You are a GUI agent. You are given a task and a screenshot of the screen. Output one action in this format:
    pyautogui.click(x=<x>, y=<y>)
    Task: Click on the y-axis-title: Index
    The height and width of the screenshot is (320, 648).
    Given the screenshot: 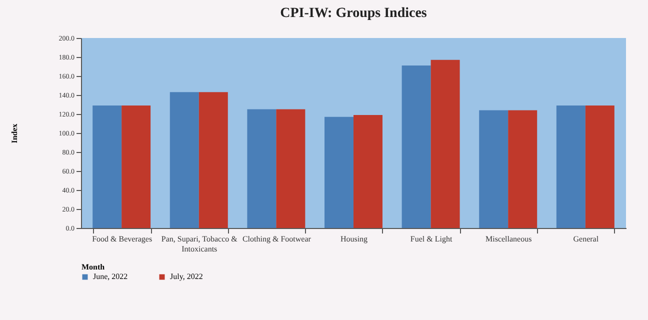 What is the action you would take?
    pyautogui.click(x=14, y=134)
    